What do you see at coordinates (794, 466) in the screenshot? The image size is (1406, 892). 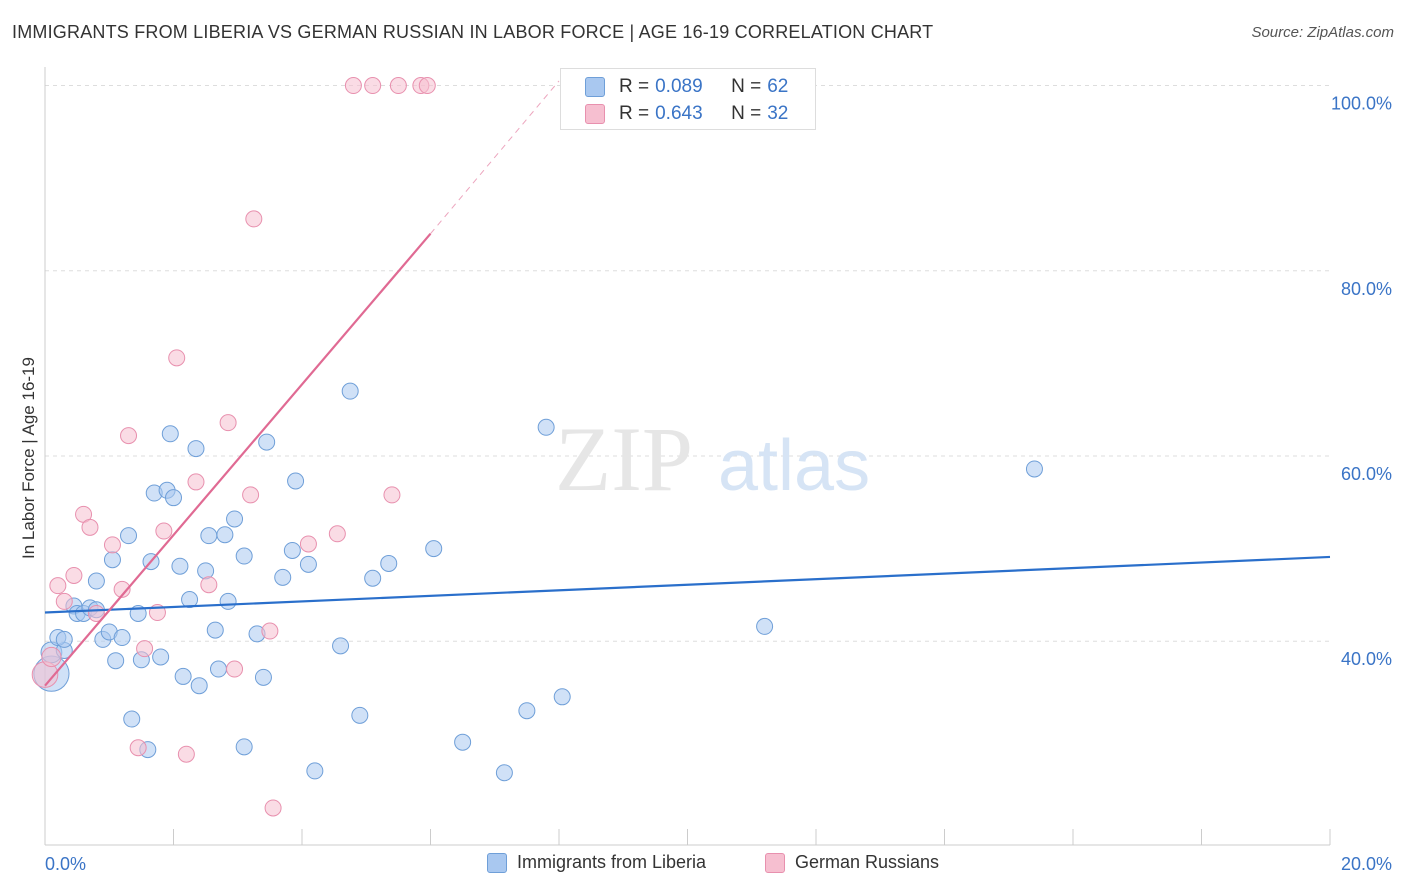 I see `watermark-atlas: atlas` at bounding box center [794, 466].